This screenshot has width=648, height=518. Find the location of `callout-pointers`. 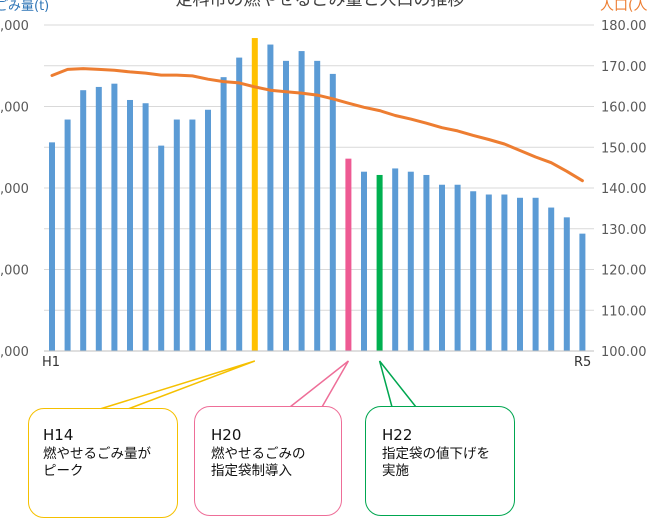

callout-pointers is located at coordinates (258, 385).